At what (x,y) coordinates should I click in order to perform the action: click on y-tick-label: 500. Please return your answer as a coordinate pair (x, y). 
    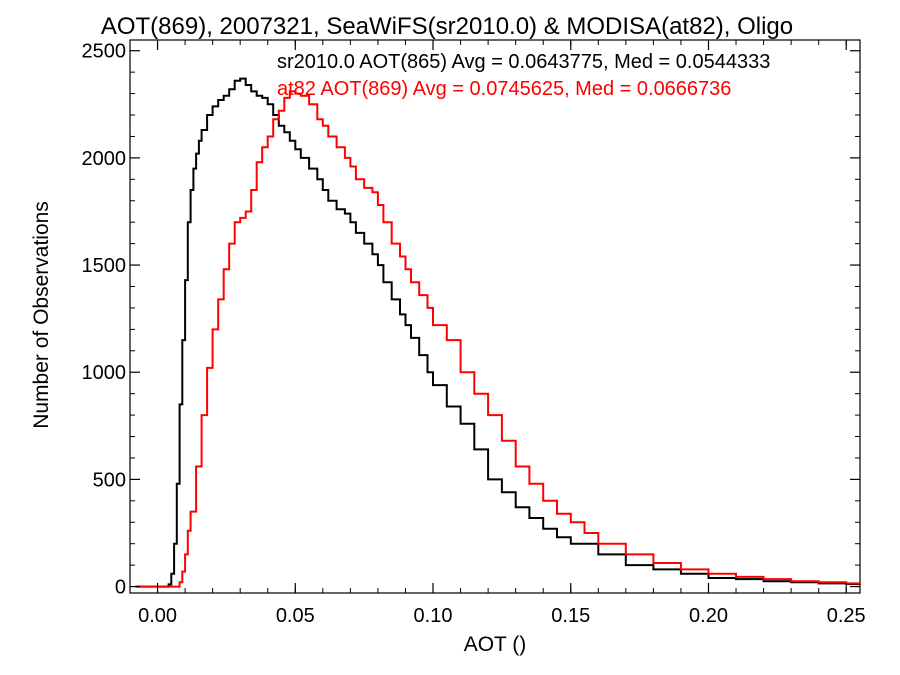
    Looking at the image, I should click on (109, 480).